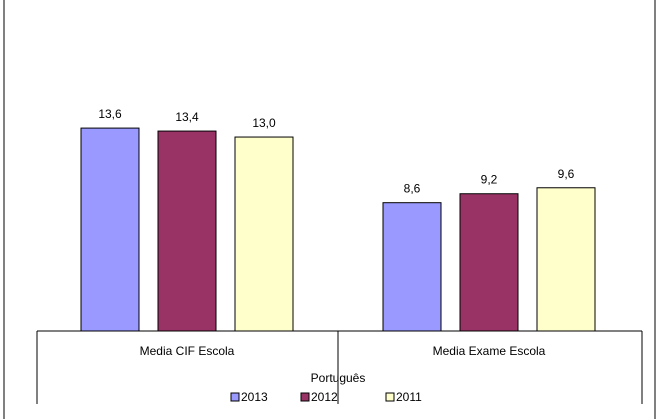 This screenshot has width=659, height=419. I want to click on data-label: 13,4, so click(187, 117).